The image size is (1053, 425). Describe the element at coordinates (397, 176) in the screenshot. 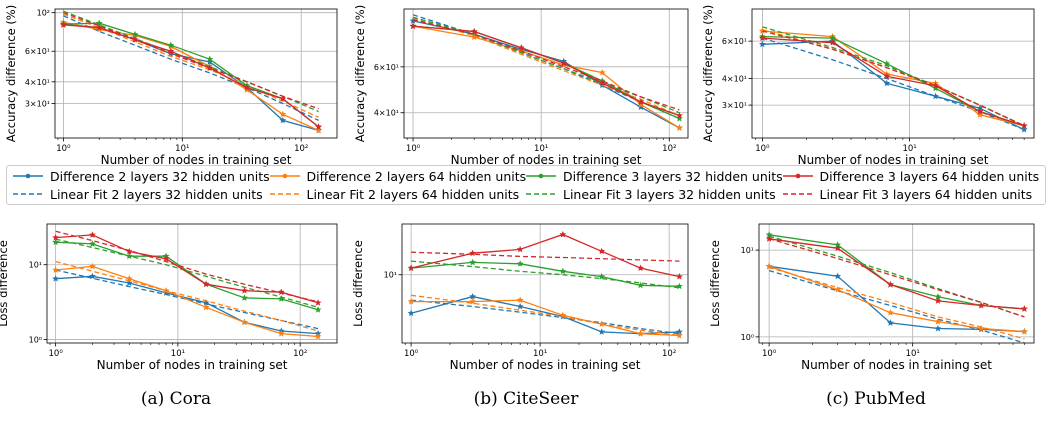

I see `legend-item-diff-2-64: Difference 2 layers 64 hidden units` at that location.